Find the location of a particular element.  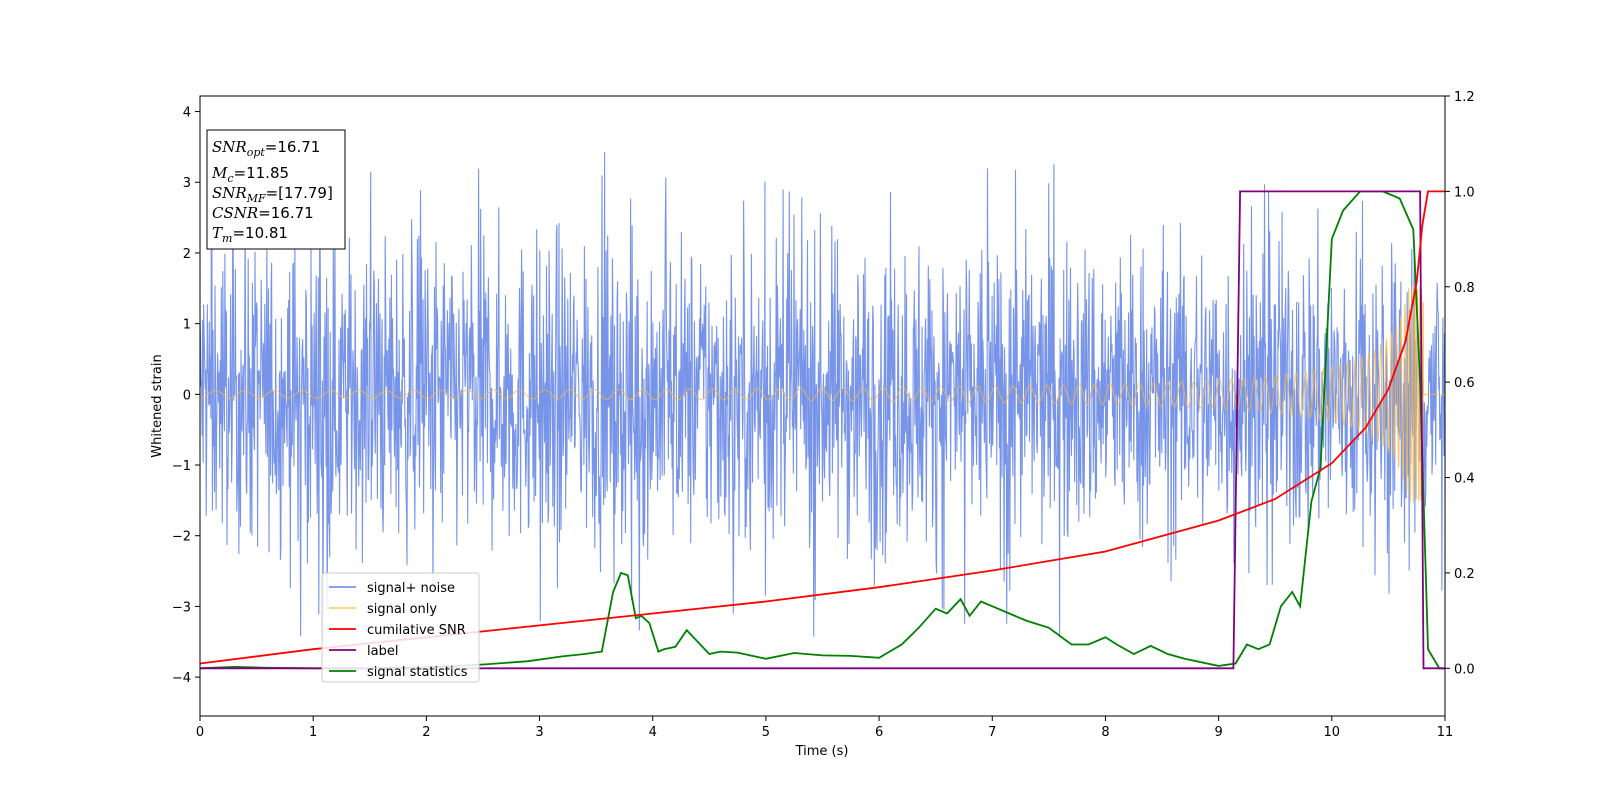

y-tick-label: −1 is located at coordinates (181, 466).